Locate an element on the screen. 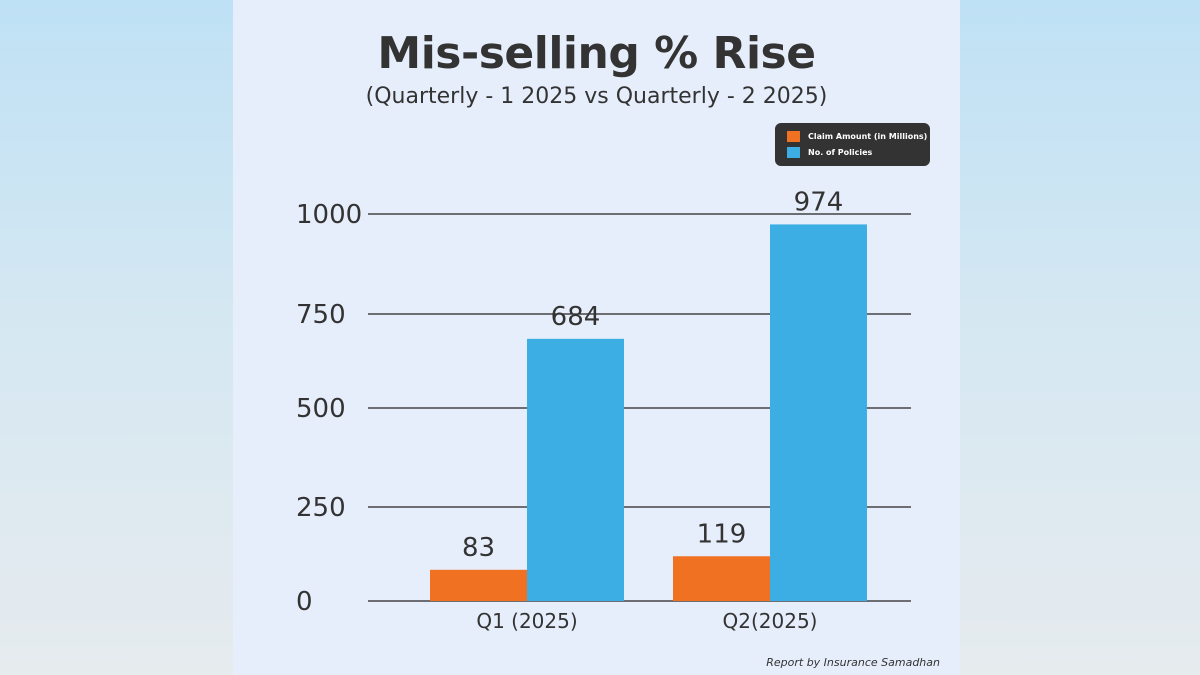 The image size is (1200, 675). y-tick-label: 1000 is located at coordinates (329, 215).